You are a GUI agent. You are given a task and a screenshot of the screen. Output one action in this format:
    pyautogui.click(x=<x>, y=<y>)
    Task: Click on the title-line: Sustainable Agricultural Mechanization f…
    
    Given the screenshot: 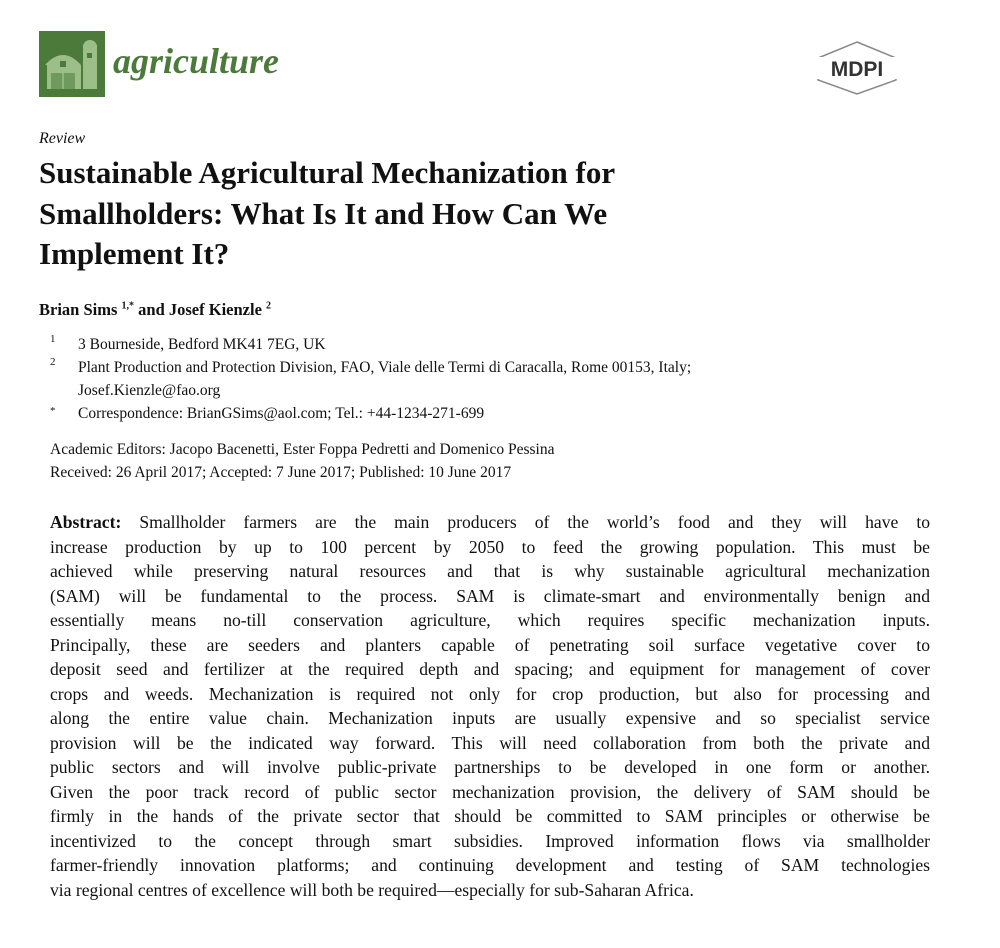 What is the action you would take?
    pyautogui.click(x=327, y=172)
    